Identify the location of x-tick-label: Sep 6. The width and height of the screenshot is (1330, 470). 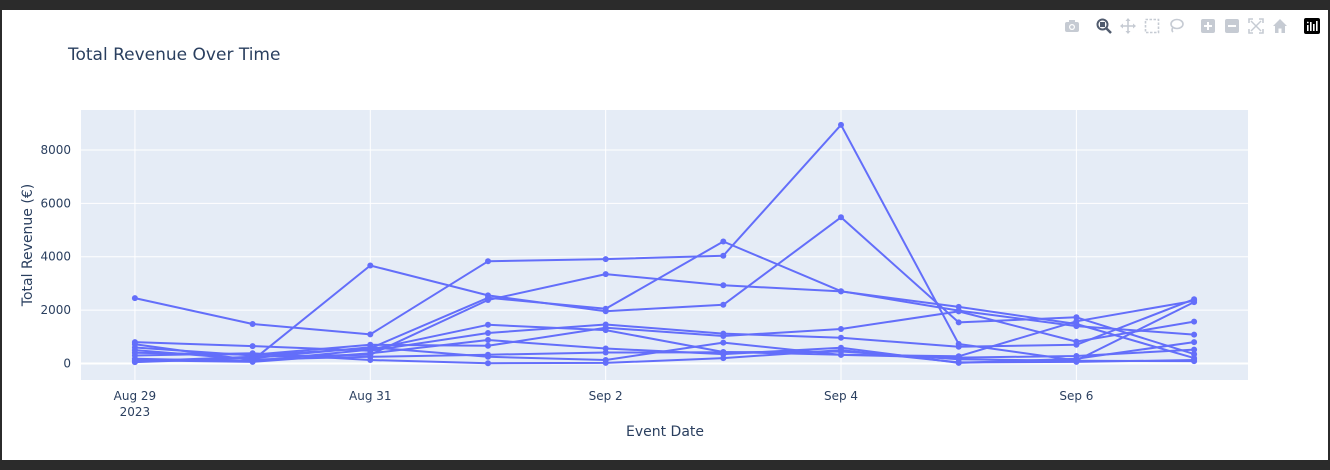
(1076, 396).